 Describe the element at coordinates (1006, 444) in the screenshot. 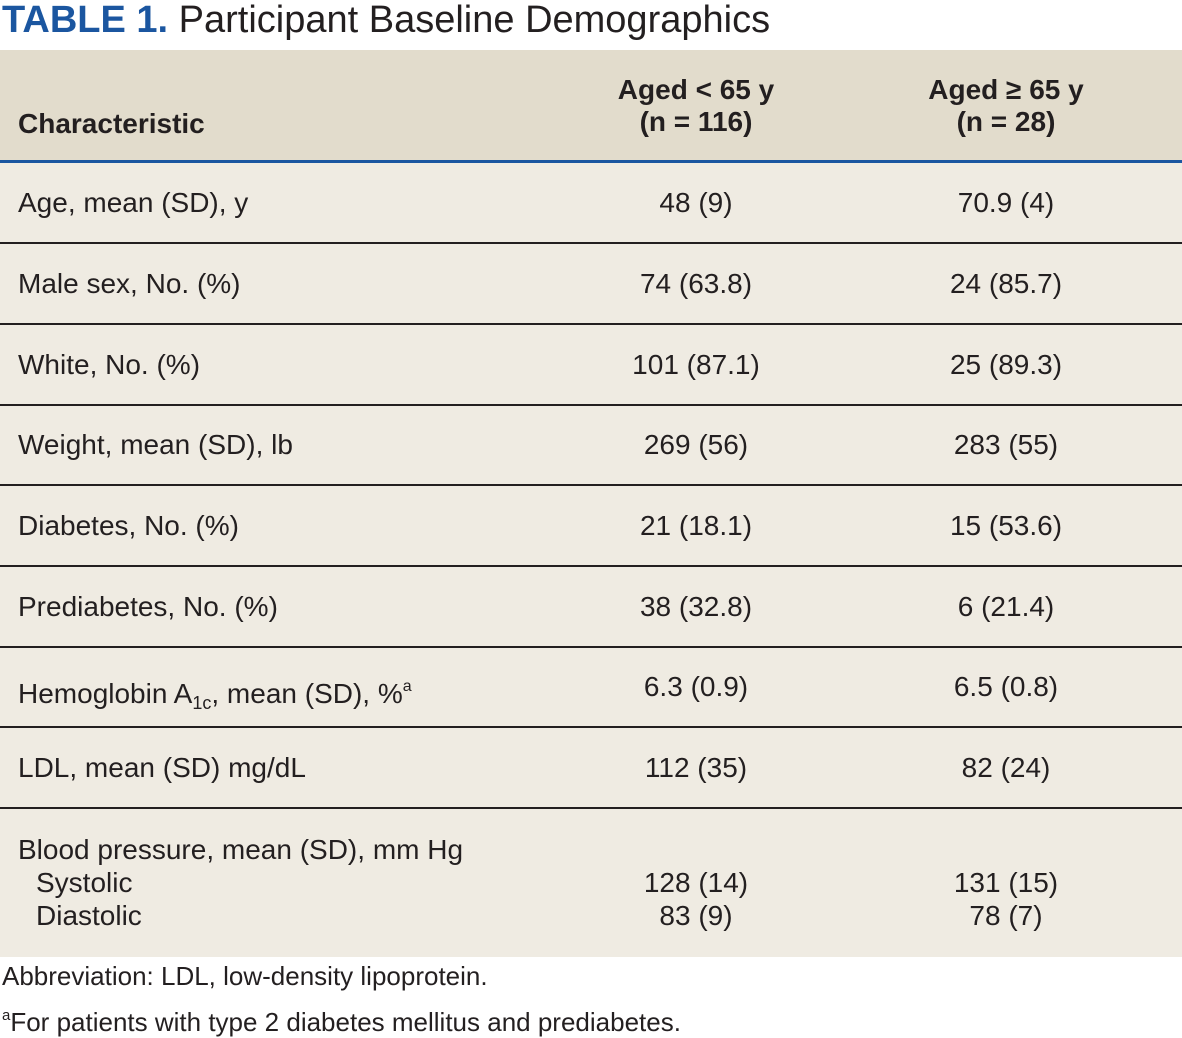

I see `row-value-65-plus: 283 (55)` at that location.